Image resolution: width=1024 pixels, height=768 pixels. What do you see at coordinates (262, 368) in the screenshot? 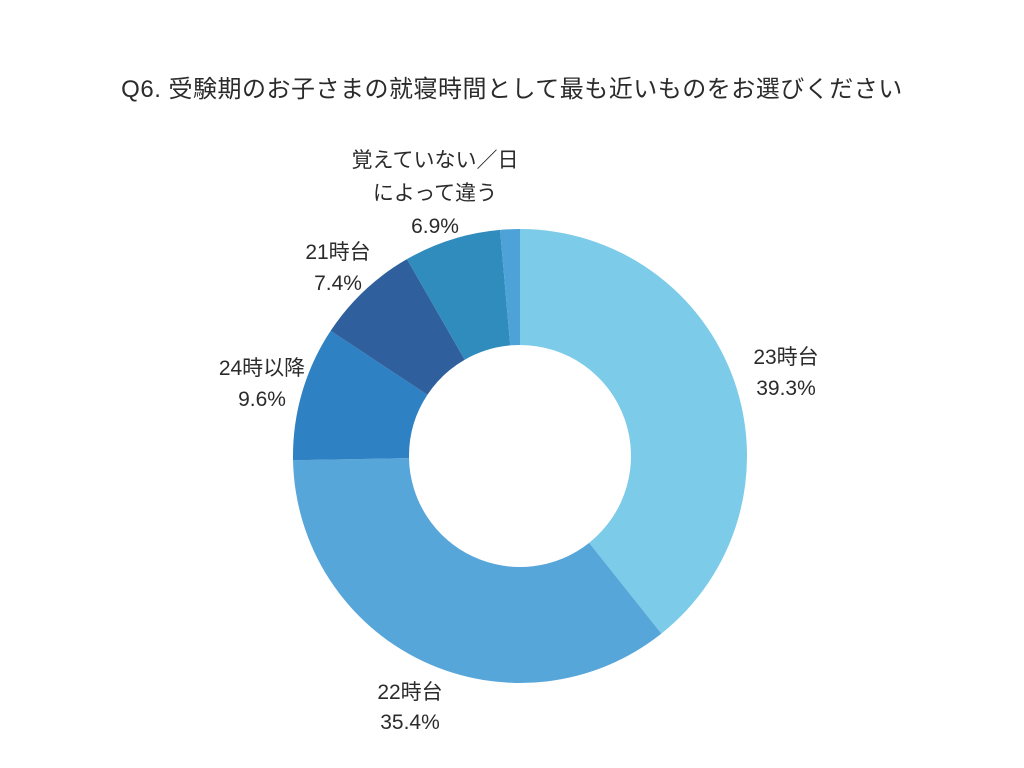
I see `slice-name: 24時以降` at bounding box center [262, 368].